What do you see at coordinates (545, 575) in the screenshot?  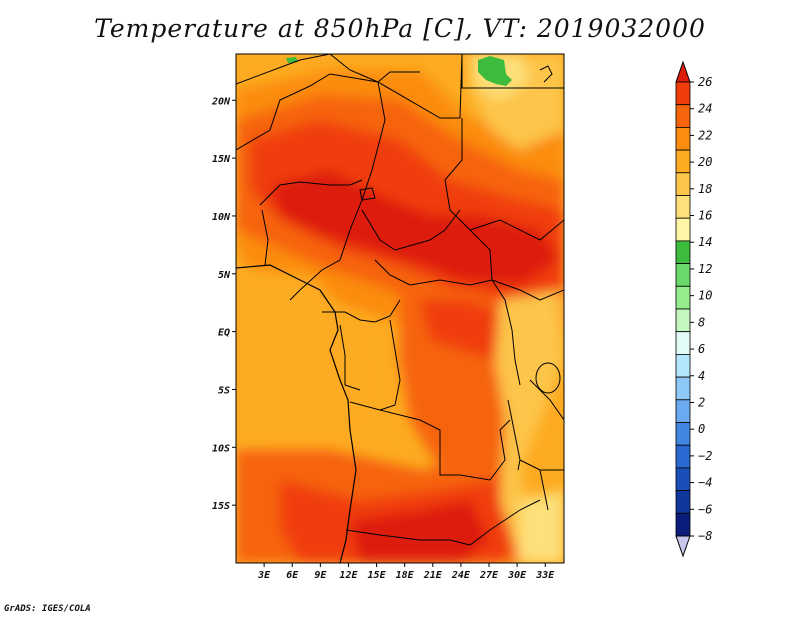 I see `x-tick-label: 33E` at bounding box center [545, 575].